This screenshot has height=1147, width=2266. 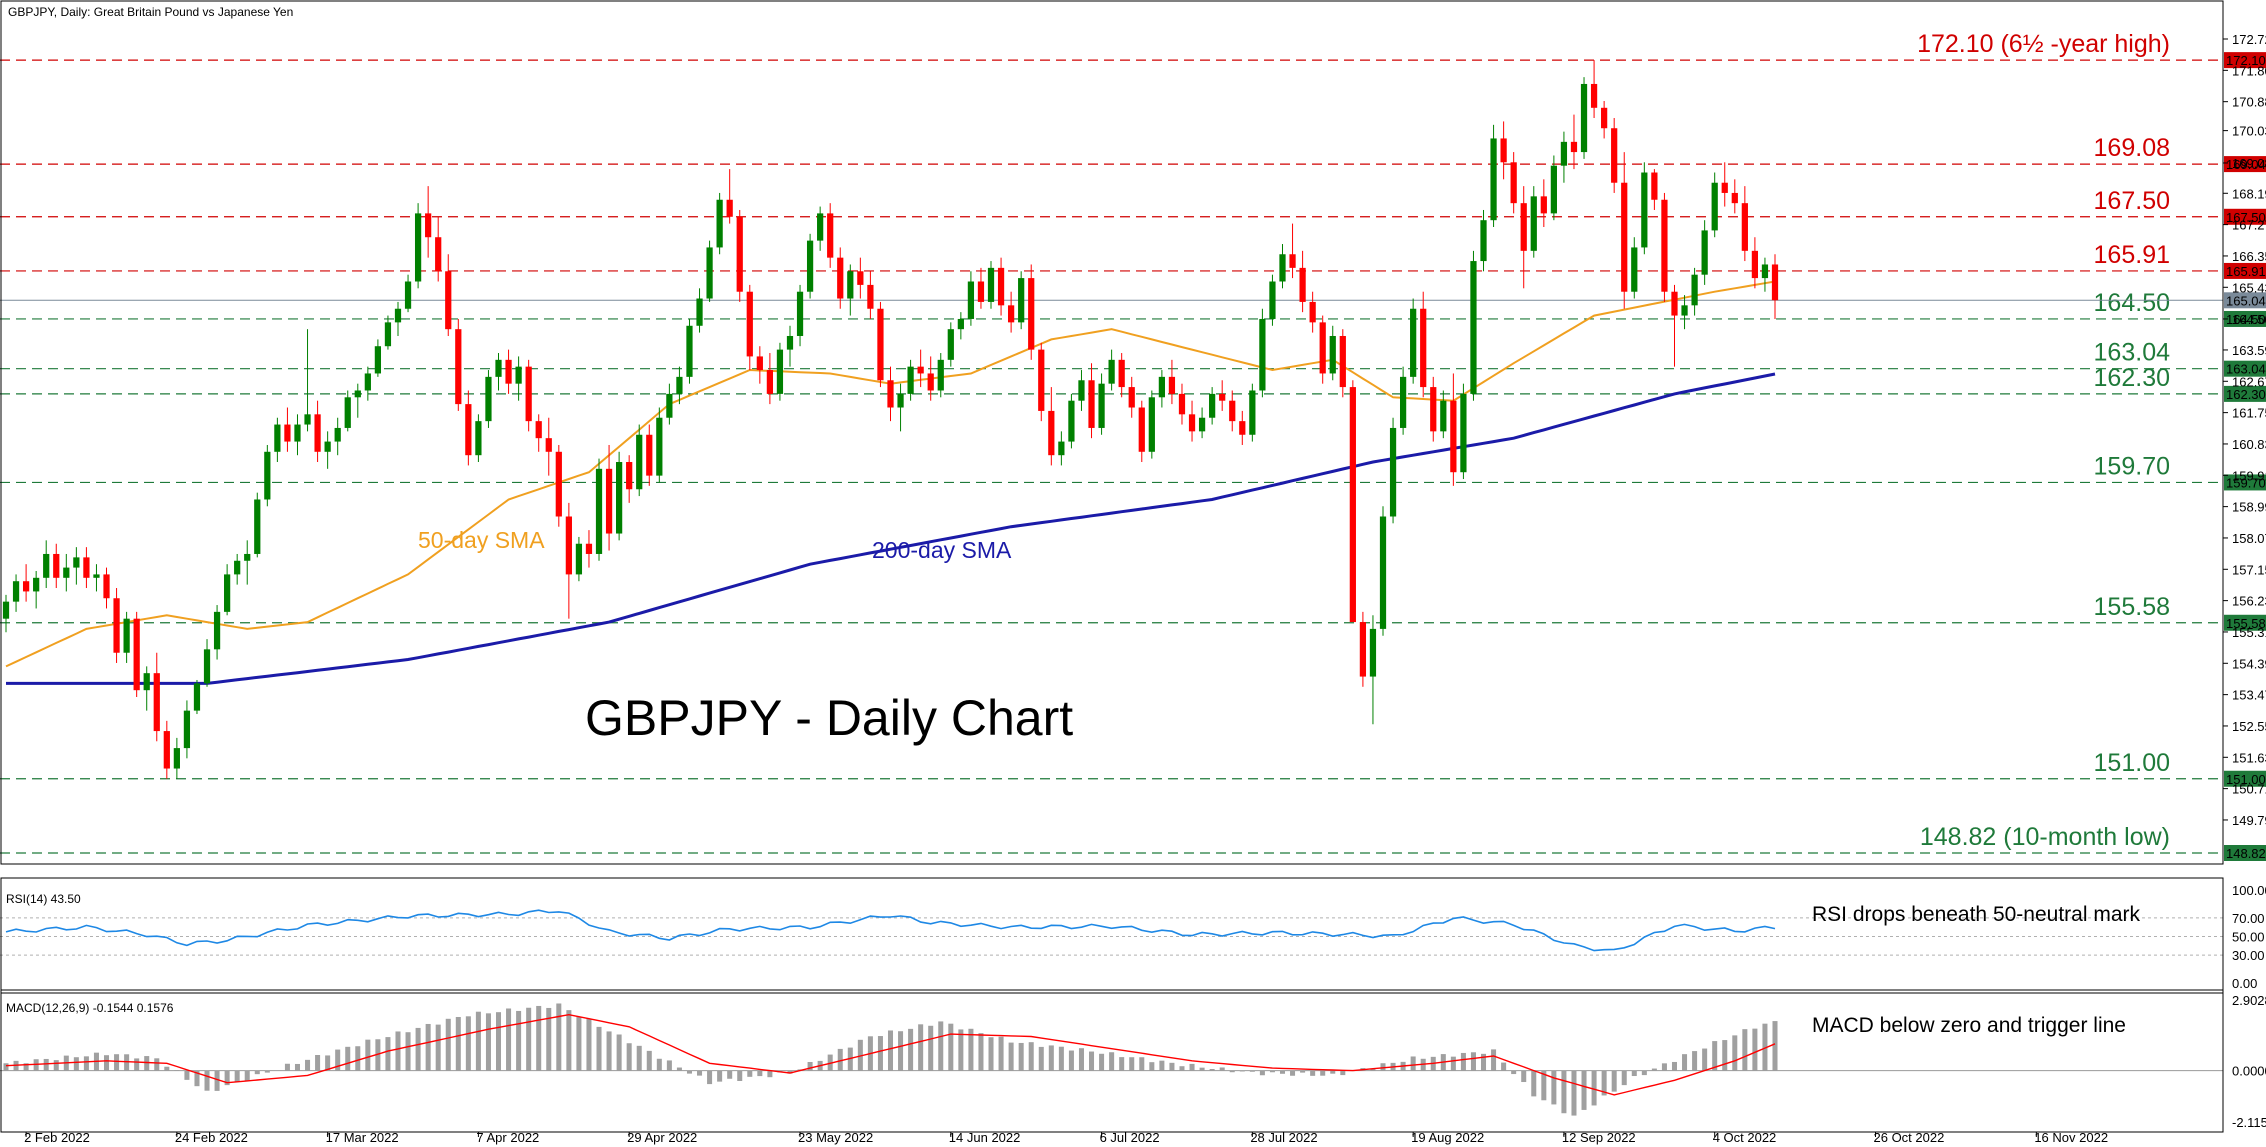 I want to click on chart-title: GBPJPY - Daily Chart, so click(x=829, y=718).